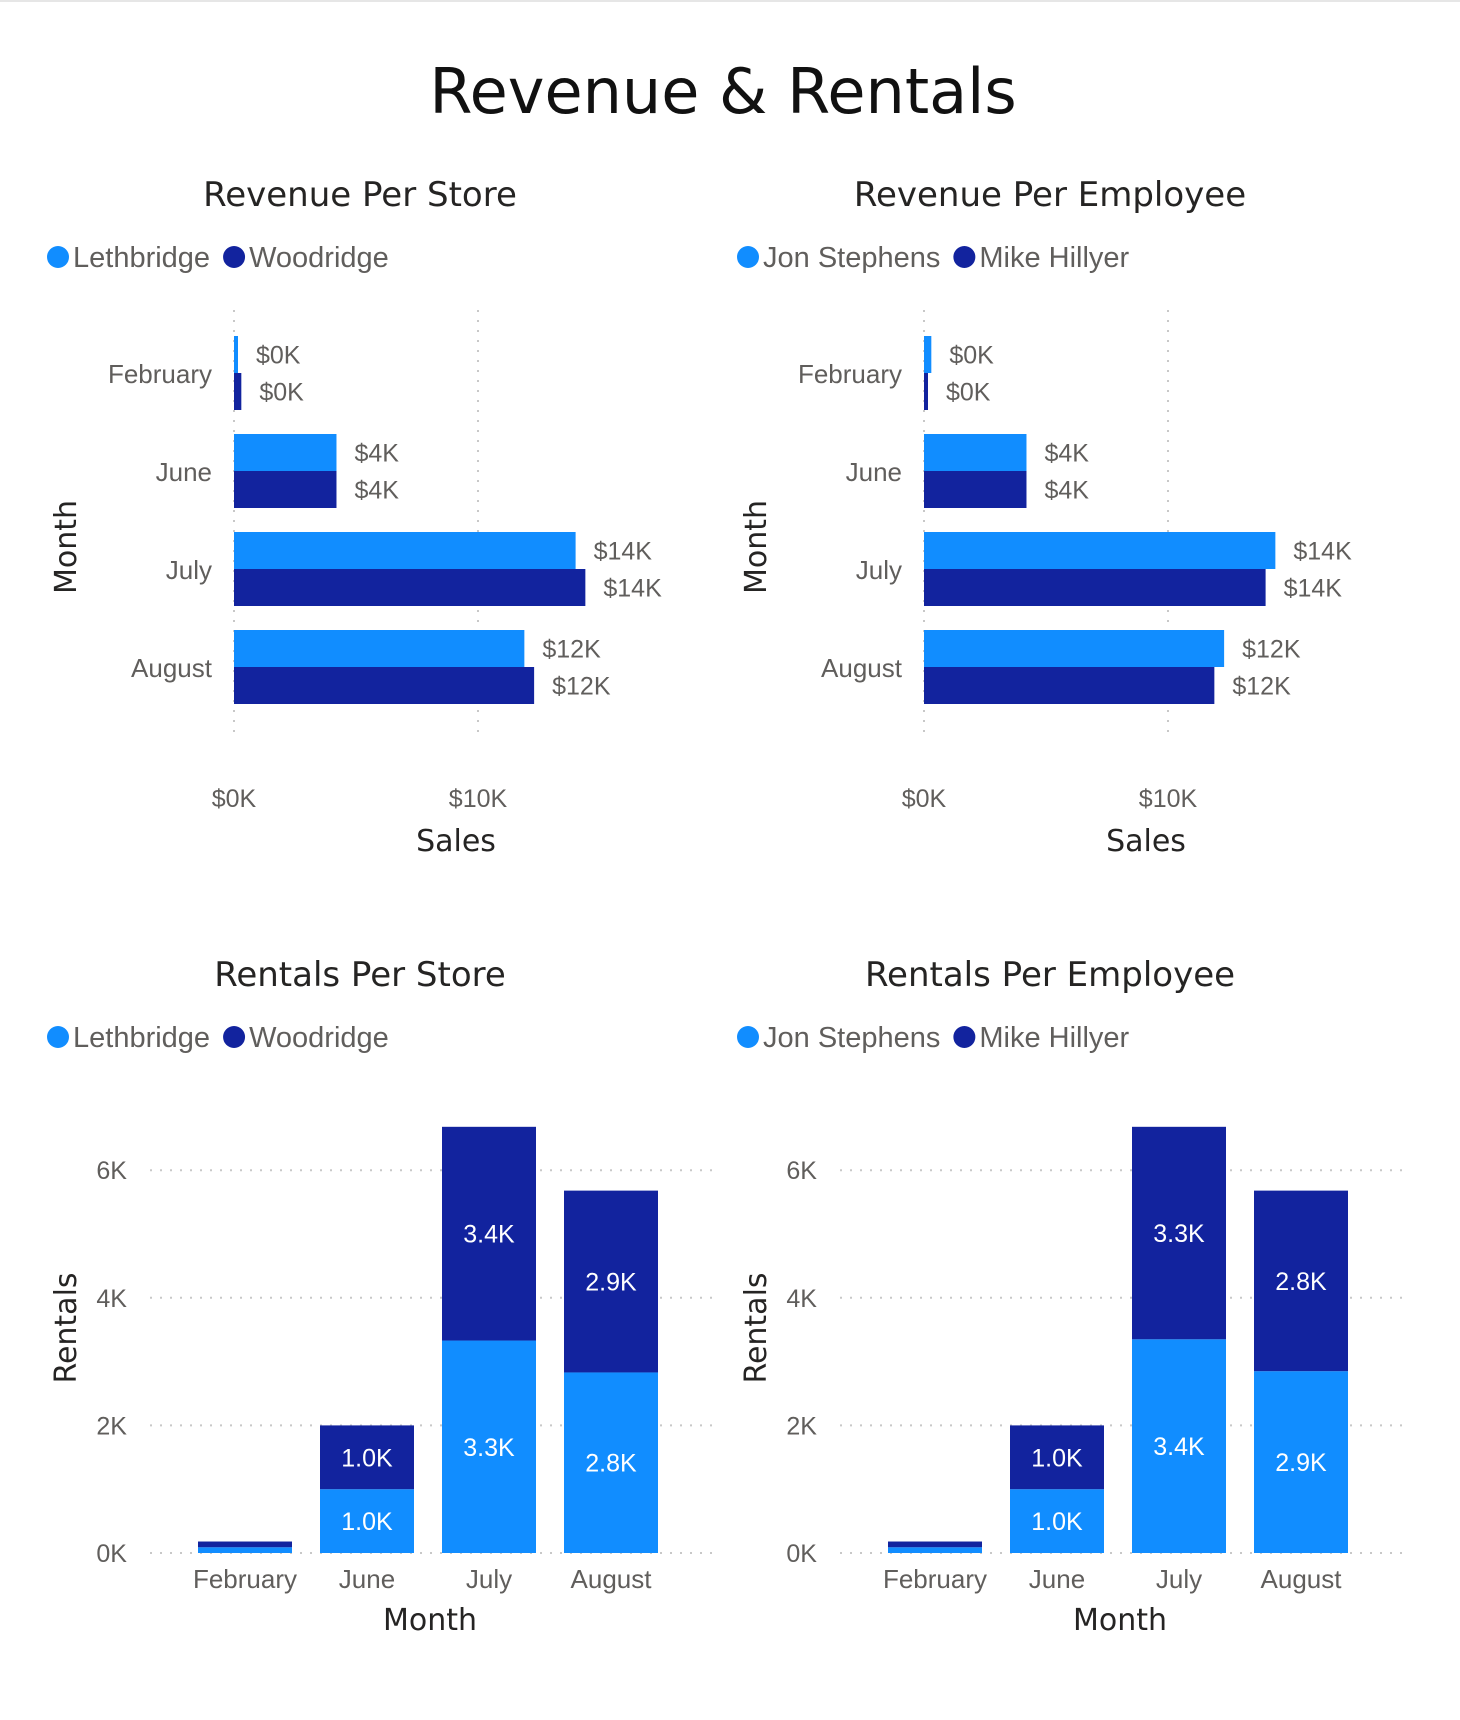 This screenshot has height=1720, width=1460. What do you see at coordinates (430, 1620) in the screenshot?
I see `x-axis-title: Month` at bounding box center [430, 1620].